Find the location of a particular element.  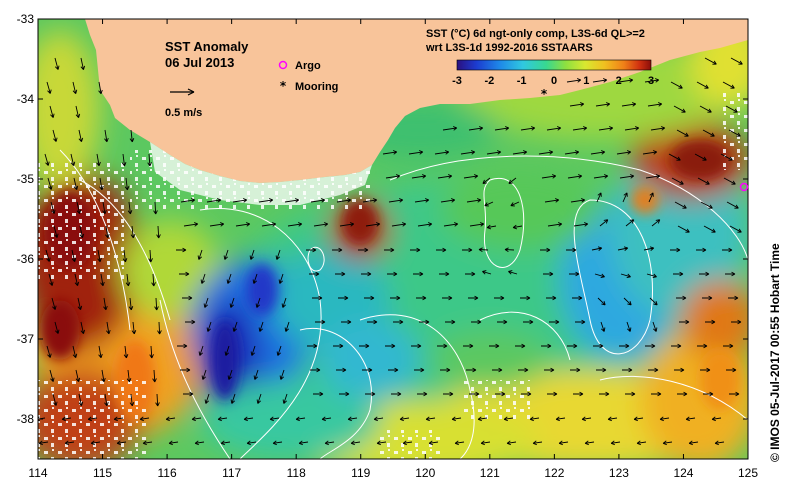

colorbar-tick-label: -3 is located at coordinates (457, 81).